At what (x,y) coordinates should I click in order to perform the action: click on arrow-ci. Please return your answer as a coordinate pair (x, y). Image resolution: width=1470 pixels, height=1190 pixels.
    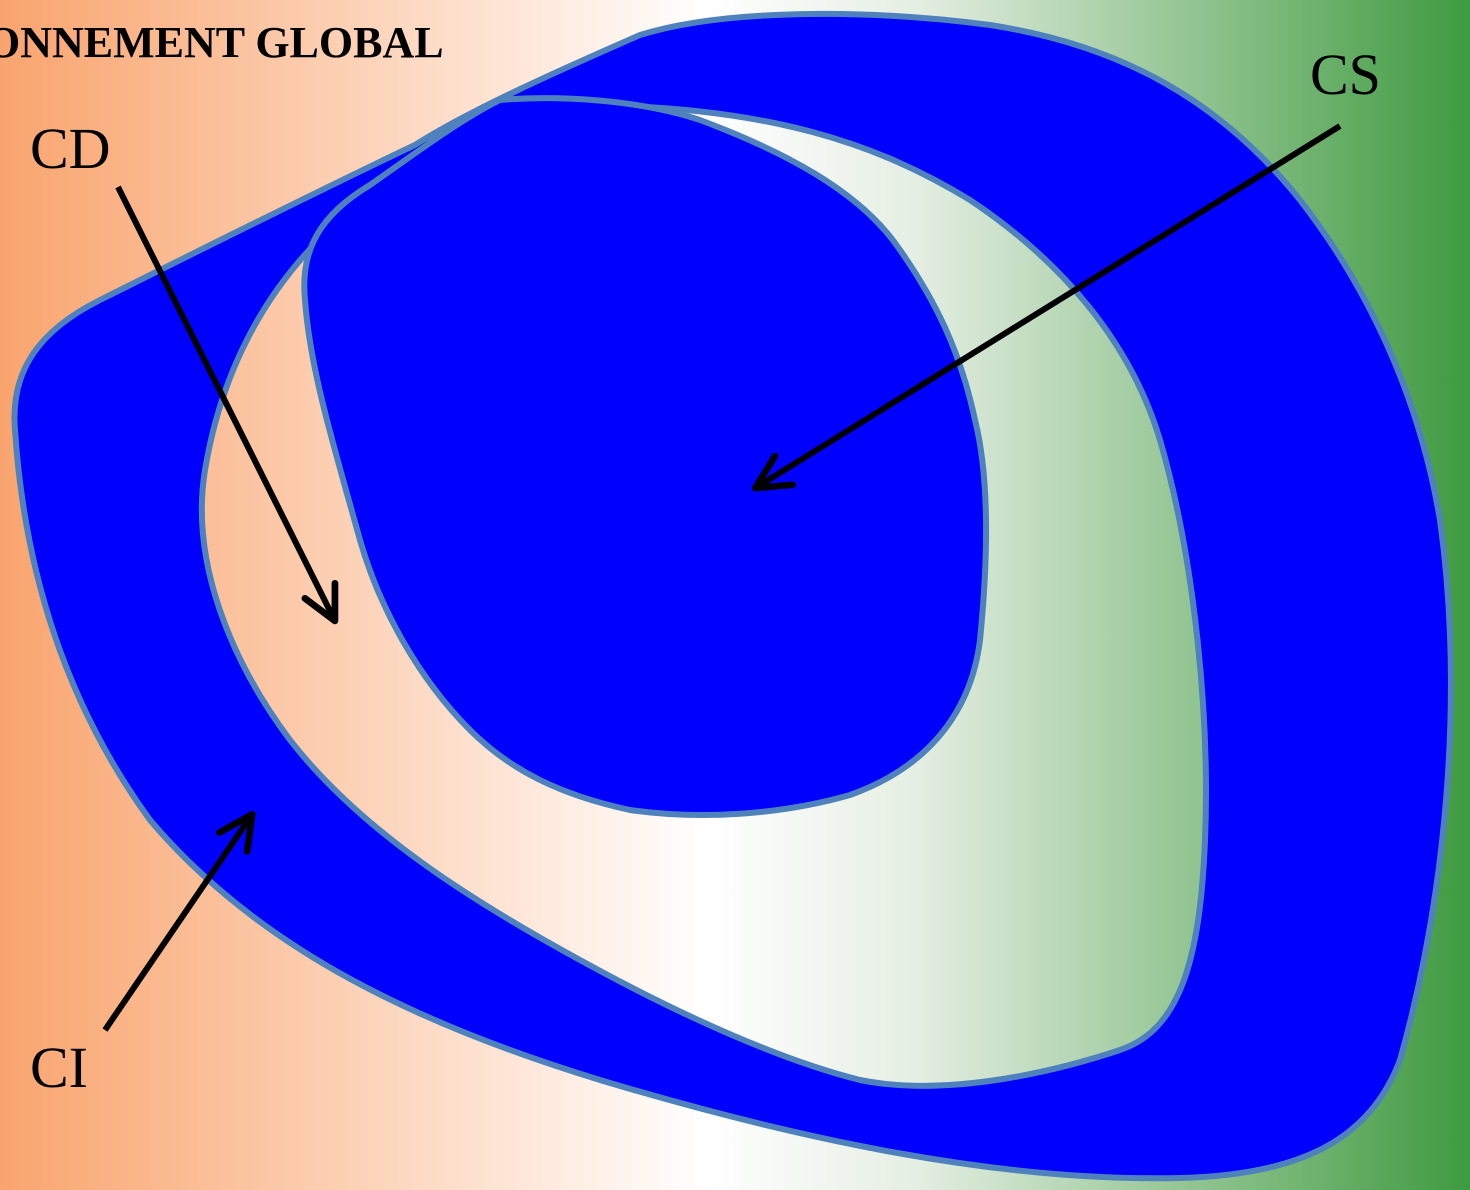
    Looking at the image, I should click on (179, 921).